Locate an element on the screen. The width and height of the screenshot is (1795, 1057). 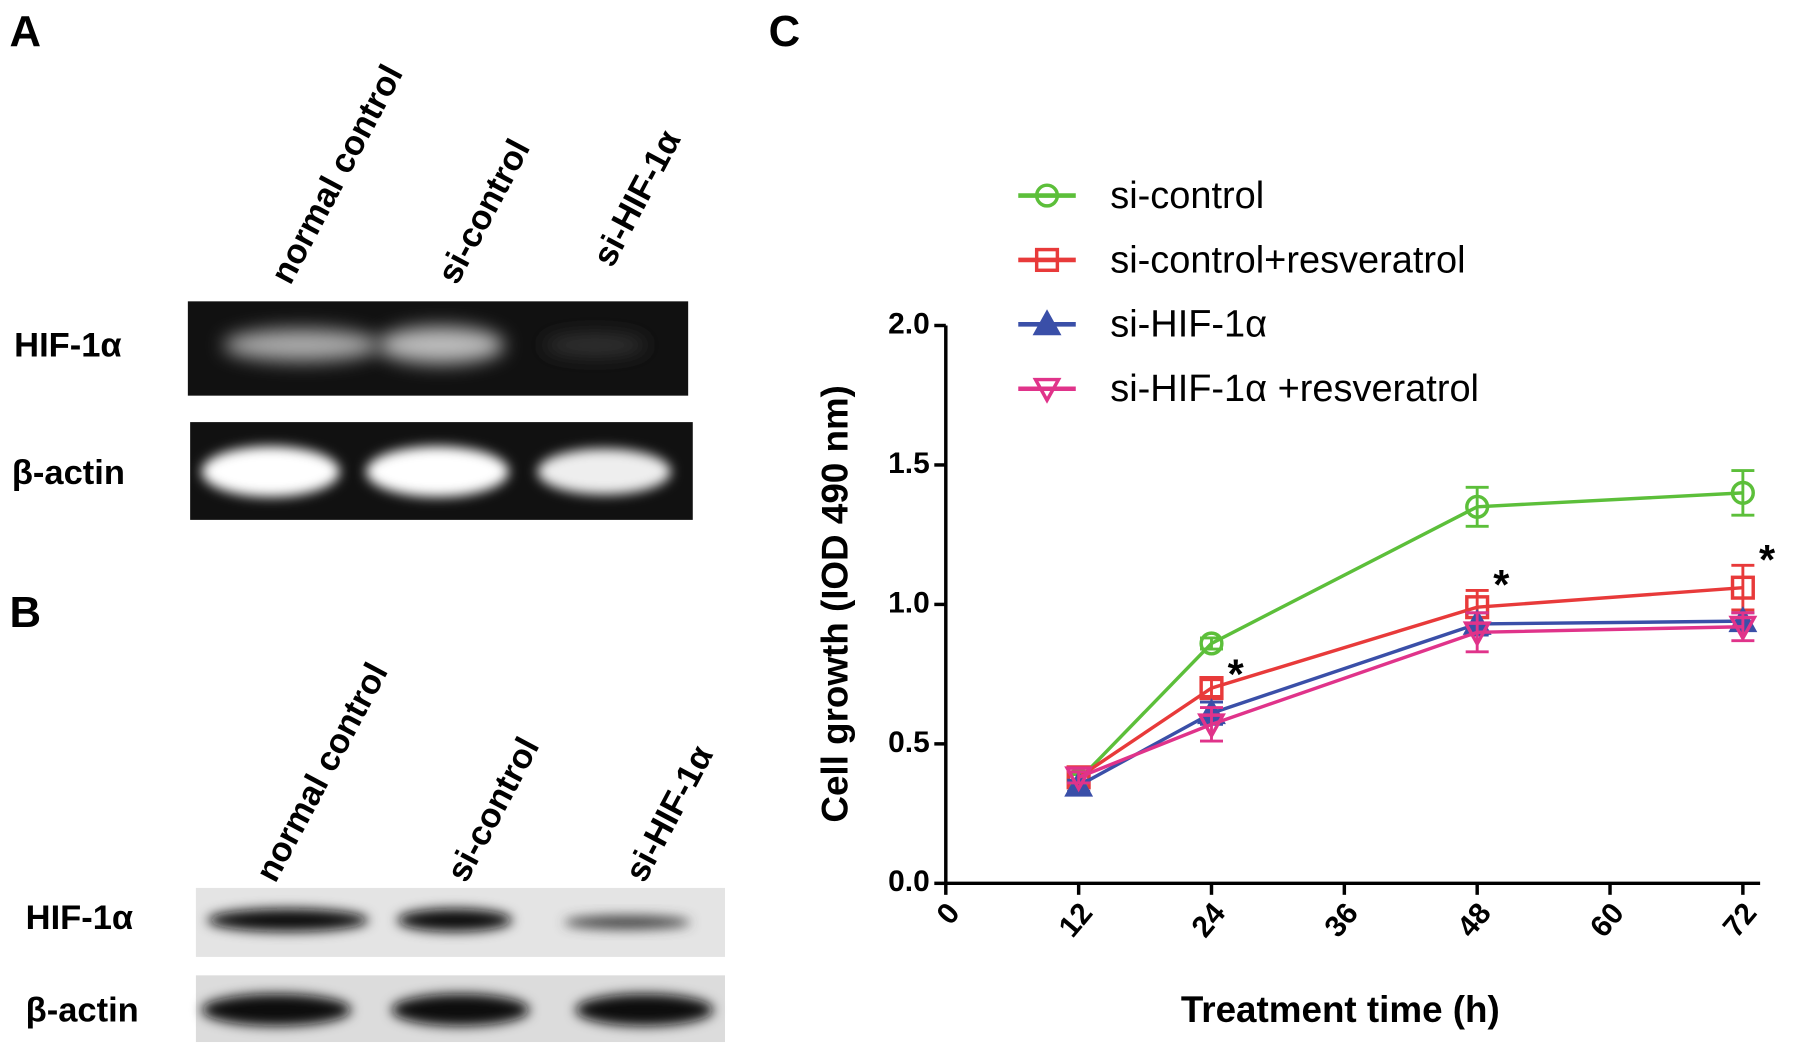
legend-label: si-control+resveratrol is located at coordinates (1287, 260).